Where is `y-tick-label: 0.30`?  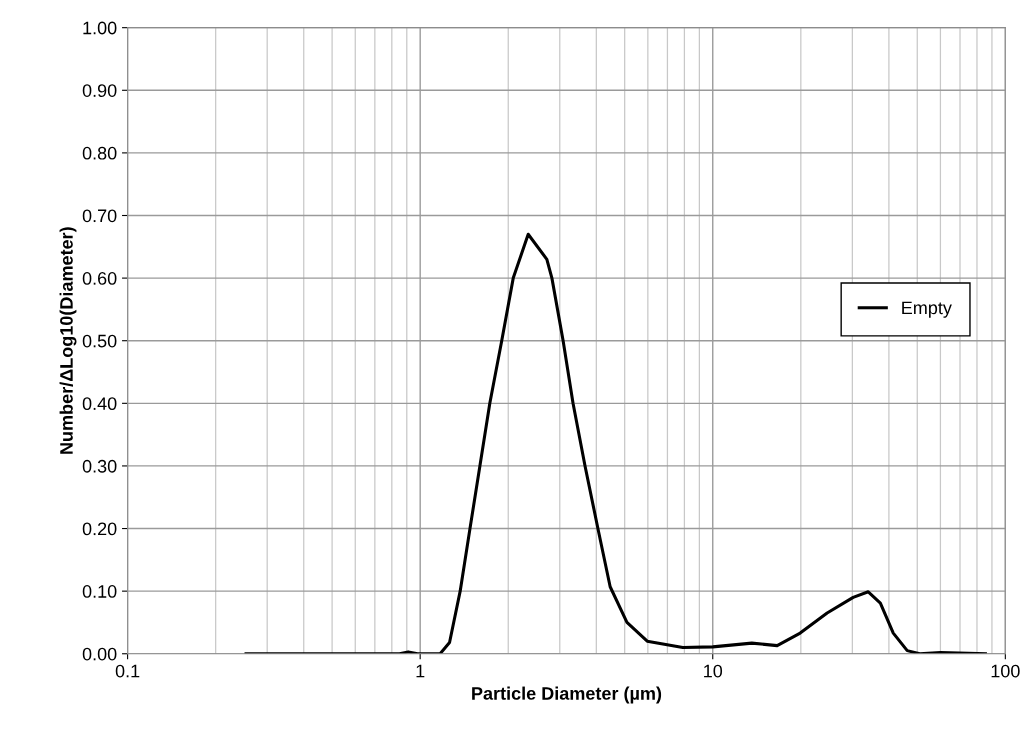
y-tick-label: 0.30 is located at coordinates (99, 466).